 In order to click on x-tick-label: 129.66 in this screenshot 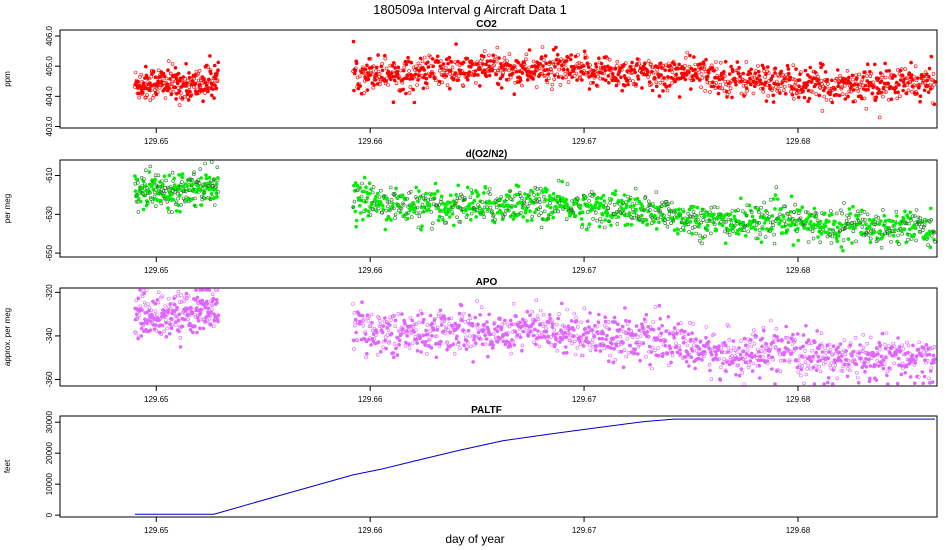, I will do `click(370, 141)`.